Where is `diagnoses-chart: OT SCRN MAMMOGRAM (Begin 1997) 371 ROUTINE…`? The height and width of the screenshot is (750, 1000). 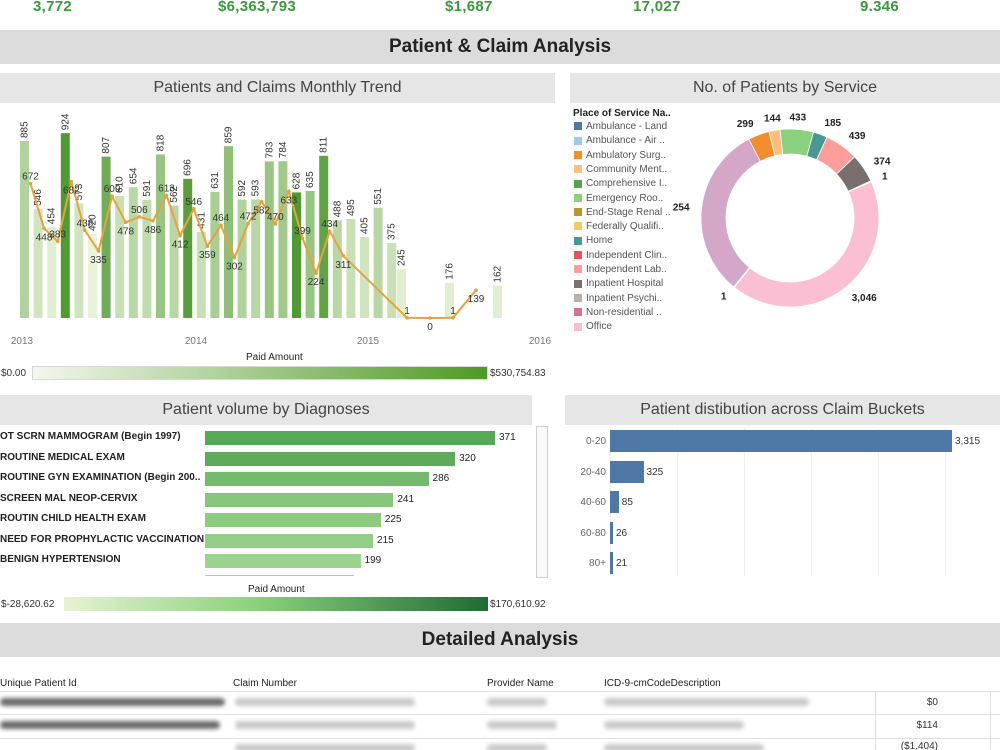
diagnoses-chart: OT SCRN MAMMOGRAM (Begin 1997) 371 ROUTINE… is located at coordinates (275, 501).